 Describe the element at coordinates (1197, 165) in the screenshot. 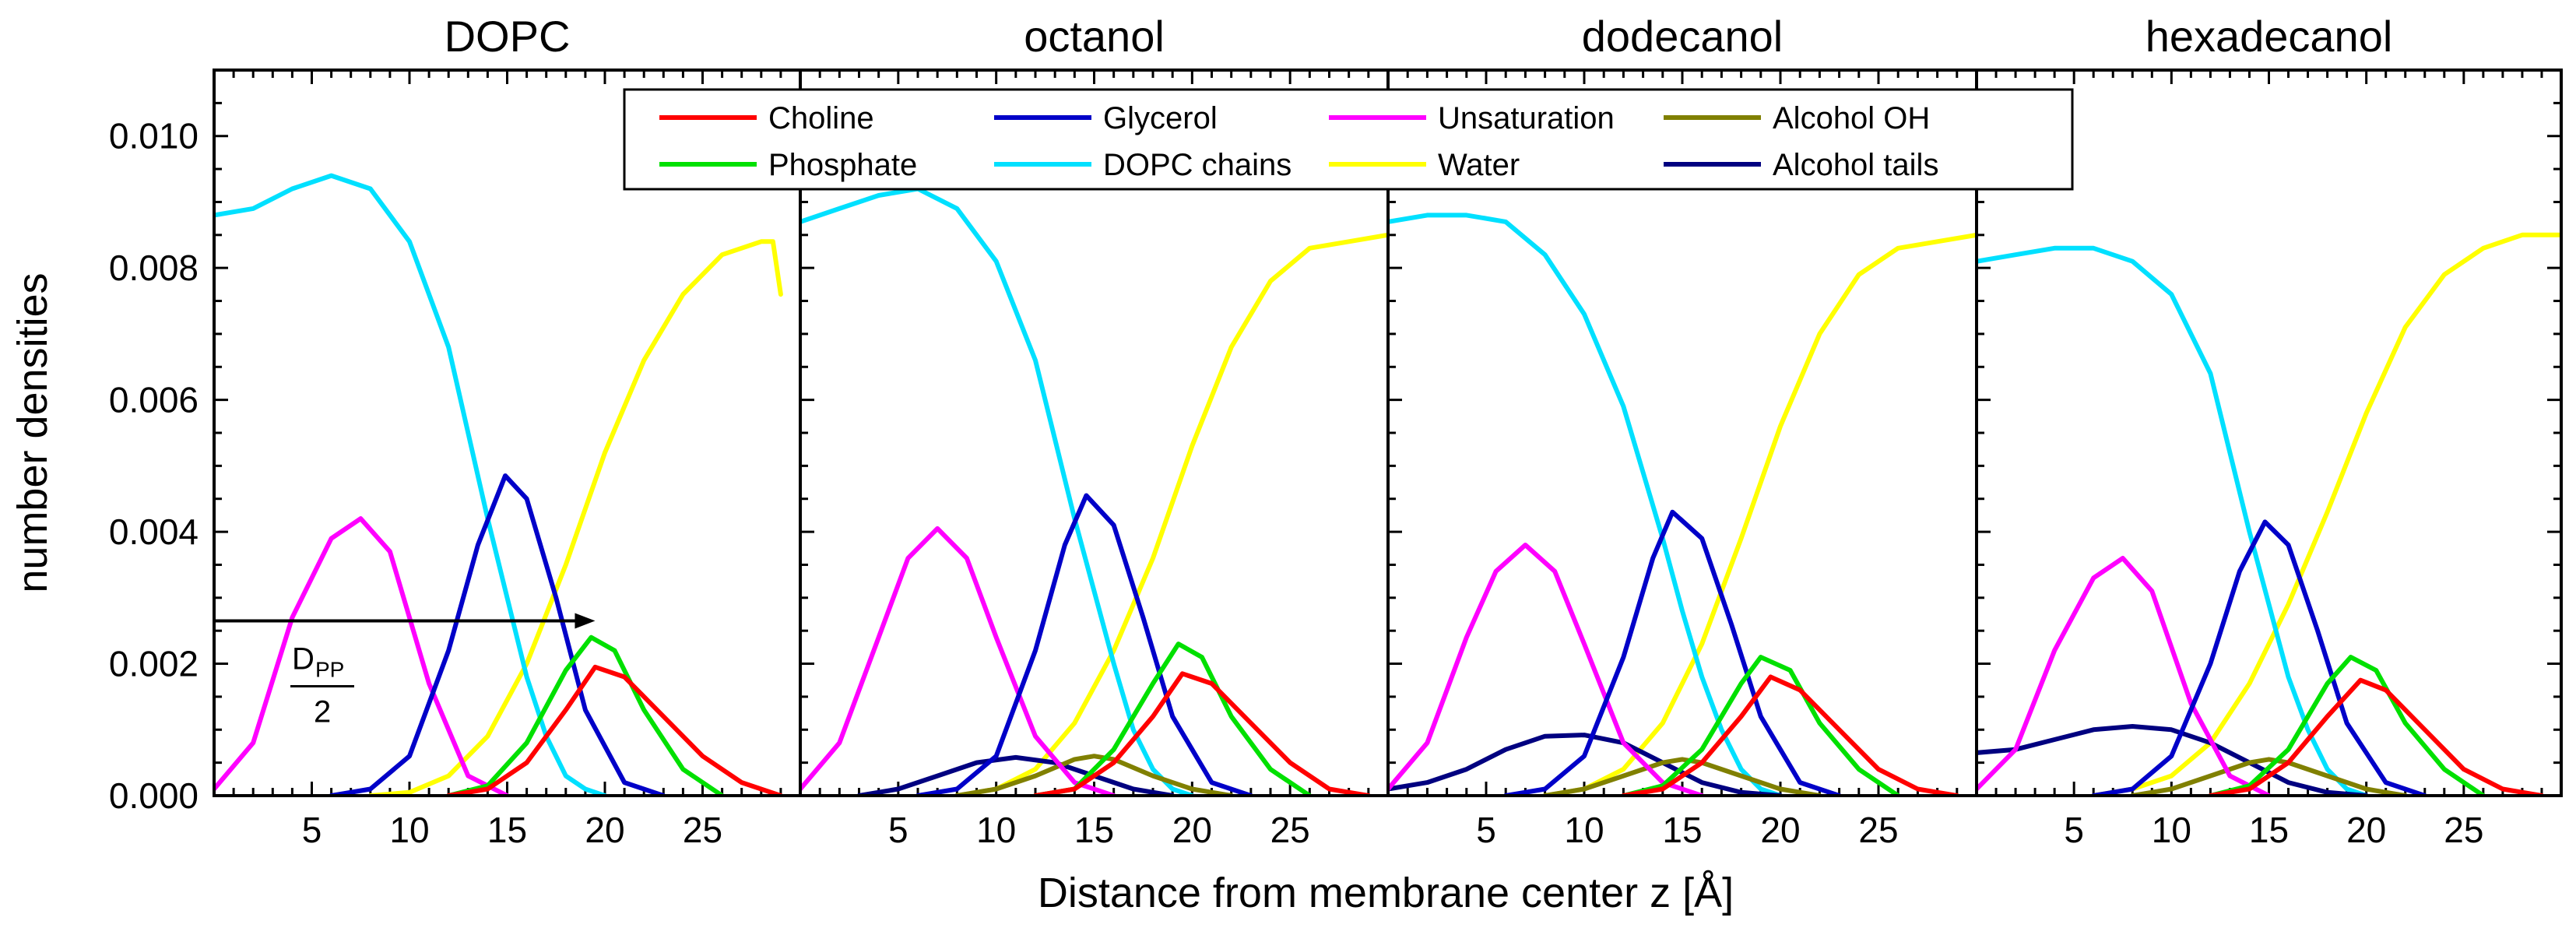

I see `legend-label-dopc_chains: DOPC chains` at that location.